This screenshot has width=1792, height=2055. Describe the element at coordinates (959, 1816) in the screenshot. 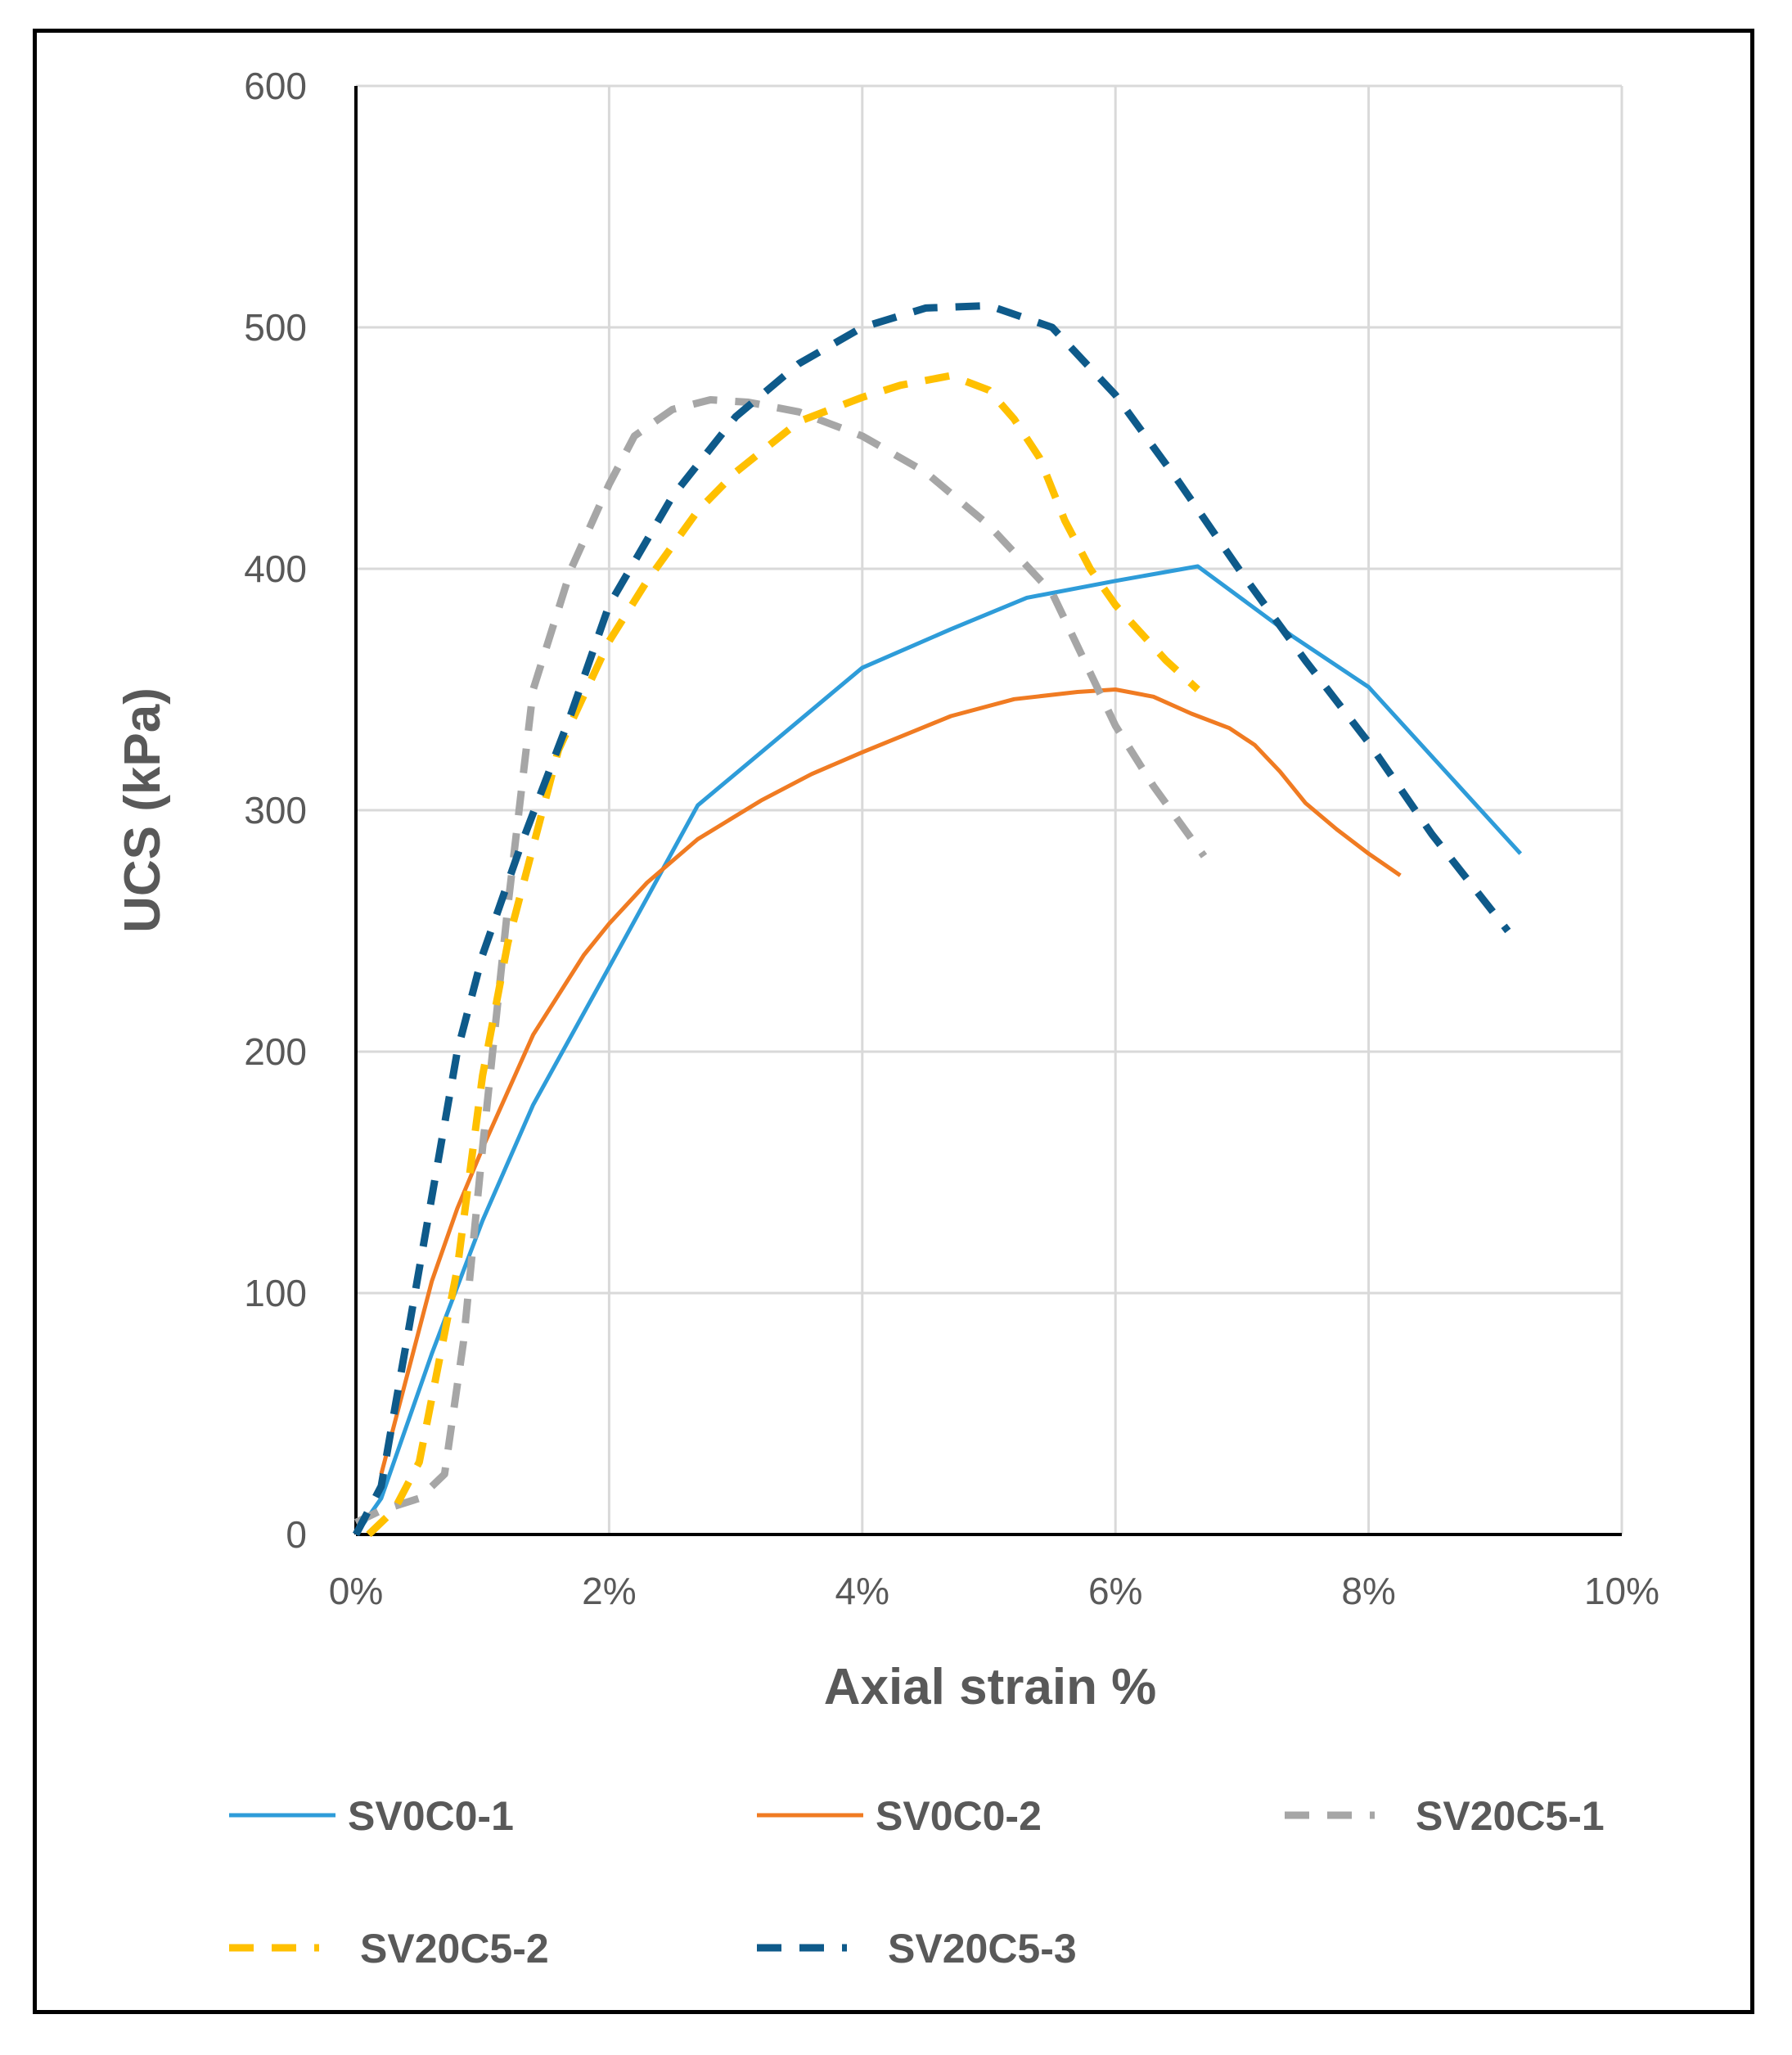

I see `legend-label-sv0c0-2: SV0C0-2` at that location.